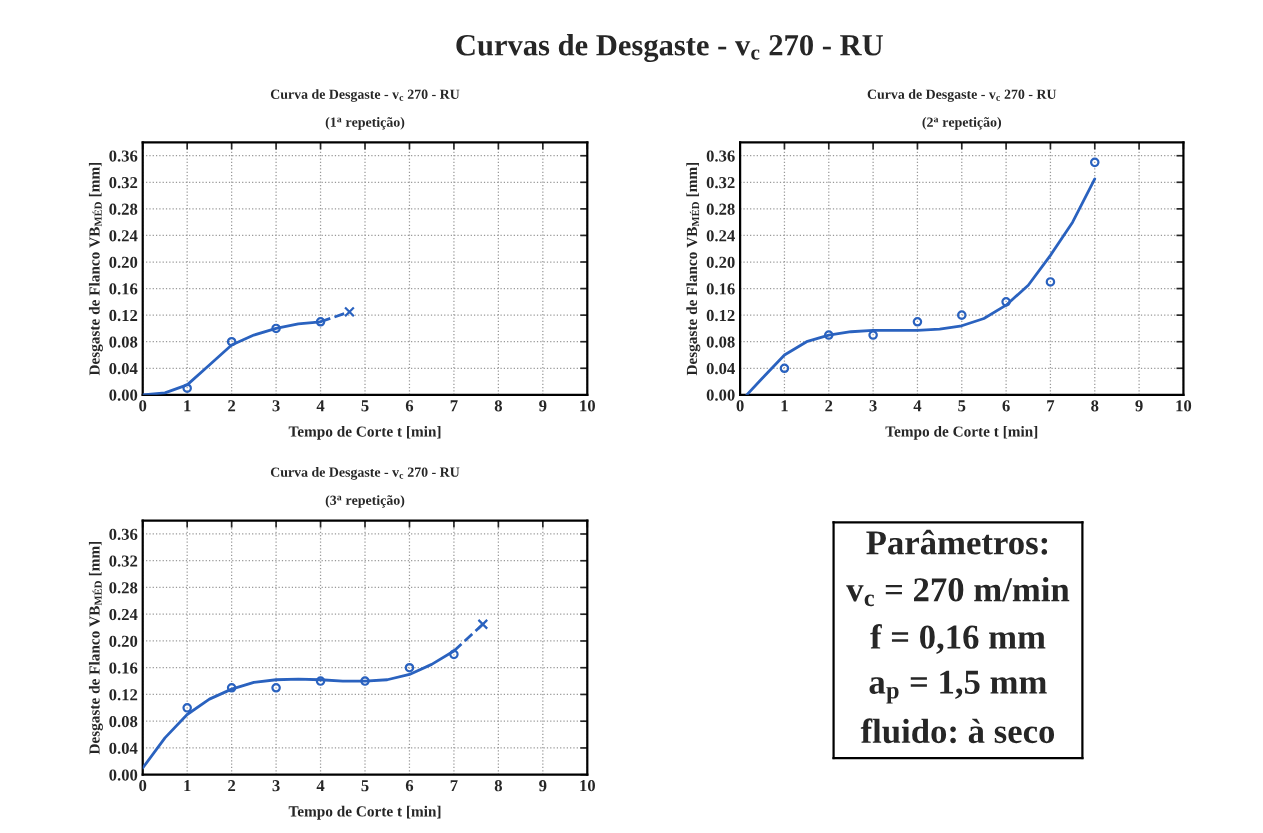  I want to click on chart-subtitle: (3$^{a}$ repetição), so click(365, 501).